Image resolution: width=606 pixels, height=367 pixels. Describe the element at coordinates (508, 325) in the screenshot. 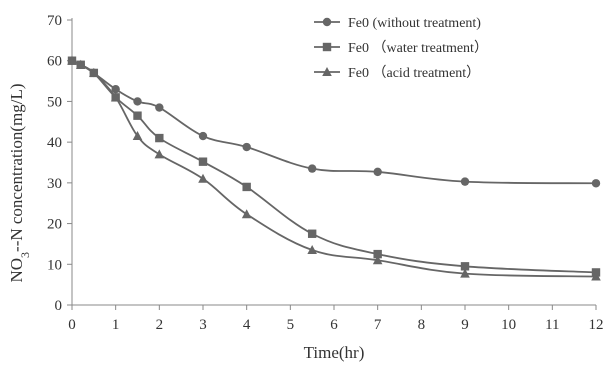

I see `x-tick-label: 10` at that location.